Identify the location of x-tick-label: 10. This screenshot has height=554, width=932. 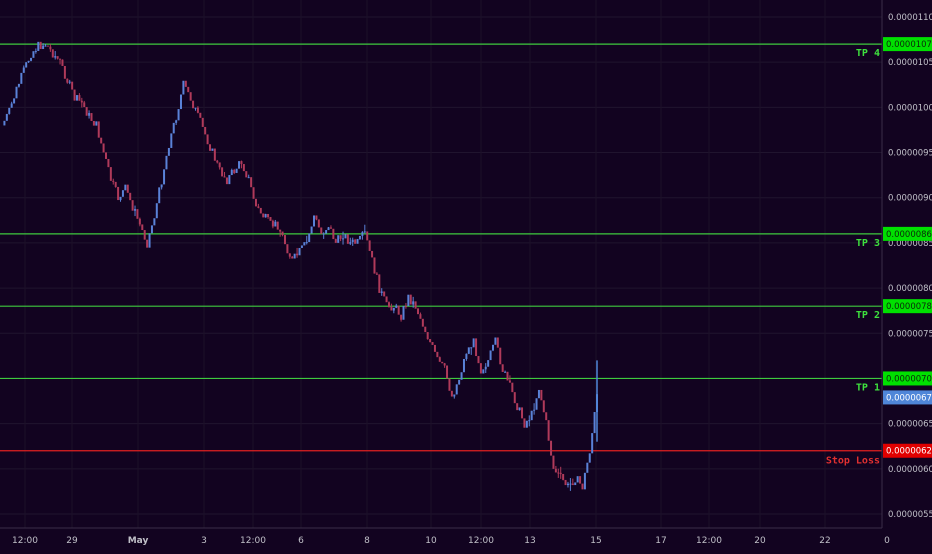
(431, 541).